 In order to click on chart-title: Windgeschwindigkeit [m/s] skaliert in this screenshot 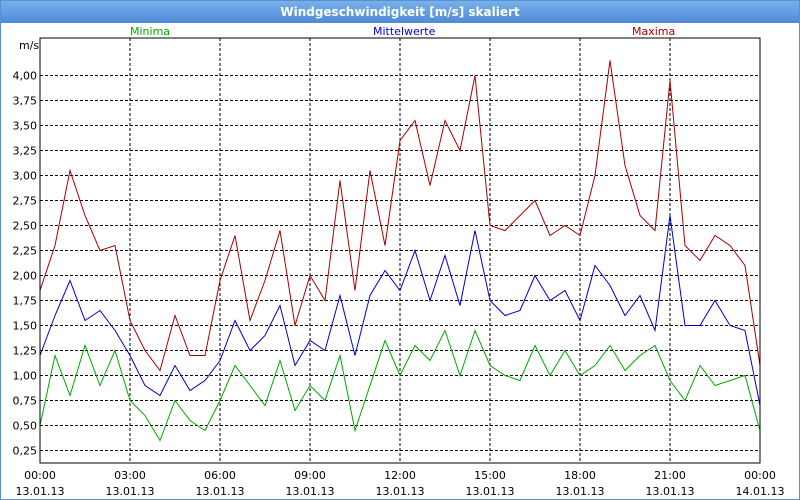, I will do `click(400, 12)`.